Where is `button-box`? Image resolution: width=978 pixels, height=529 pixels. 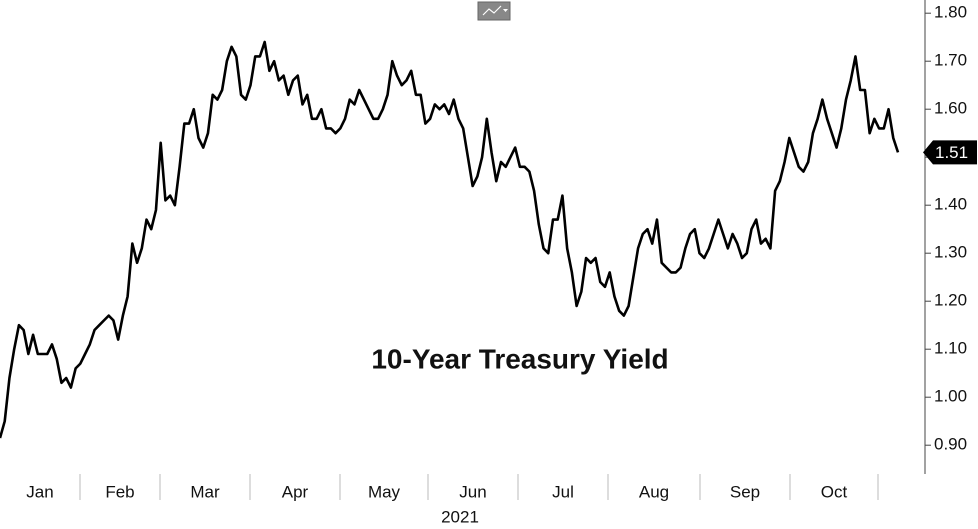 button-box is located at coordinates (494, 11).